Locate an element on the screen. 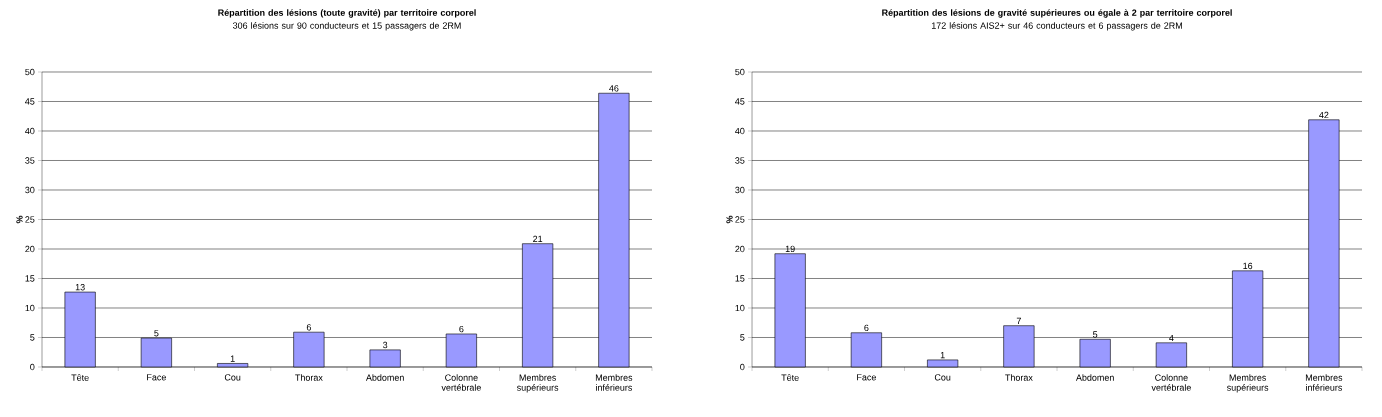 This screenshot has height=417, width=1382. chart-subtitle: 172 lésions AIS2+ sur 46 conducteurs et 6 passagers de 2RM is located at coordinates (1056, 26).